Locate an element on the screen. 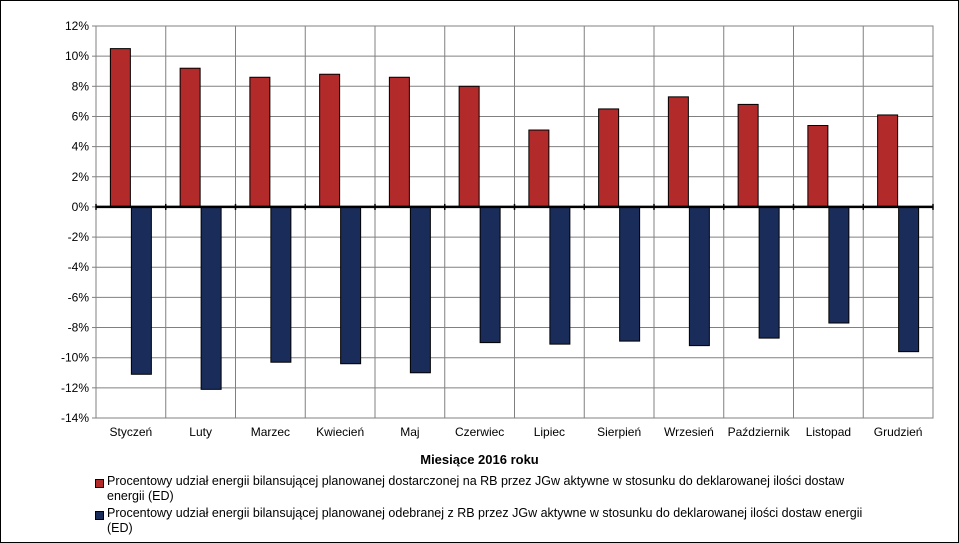  x-tick-label: Grudzień is located at coordinates (898, 432).